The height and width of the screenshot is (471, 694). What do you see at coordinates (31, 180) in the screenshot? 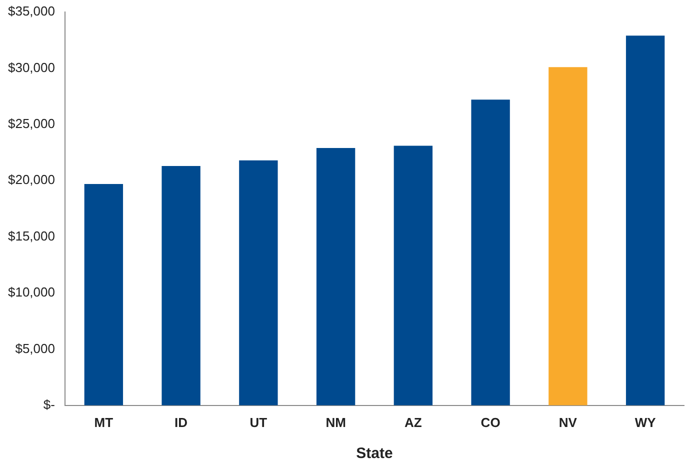
I see `y-tick-label: $20,000` at bounding box center [31, 180].